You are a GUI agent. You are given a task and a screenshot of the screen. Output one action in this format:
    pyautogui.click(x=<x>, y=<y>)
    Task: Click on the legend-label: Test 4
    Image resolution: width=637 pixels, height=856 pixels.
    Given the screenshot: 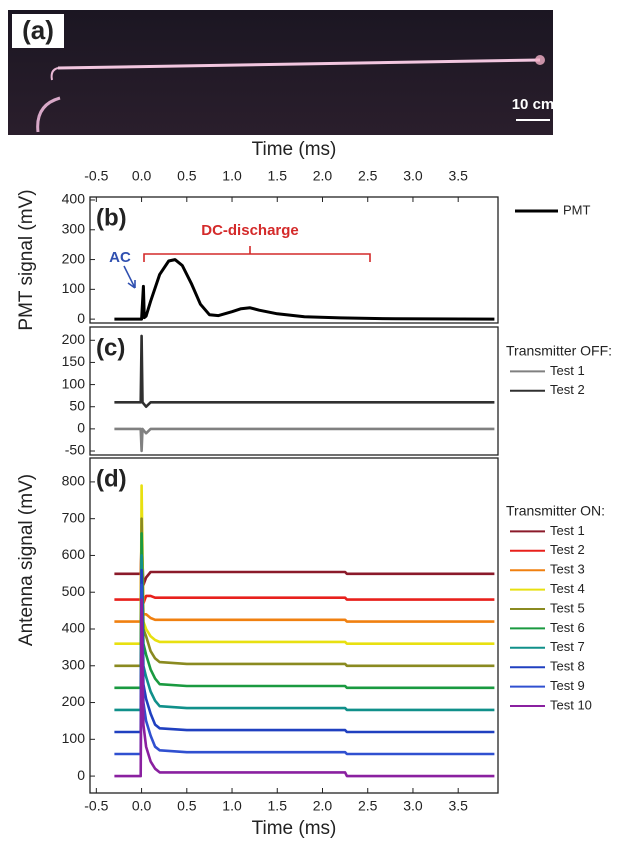 What is the action you would take?
    pyautogui.click(x=567, y=588)
    